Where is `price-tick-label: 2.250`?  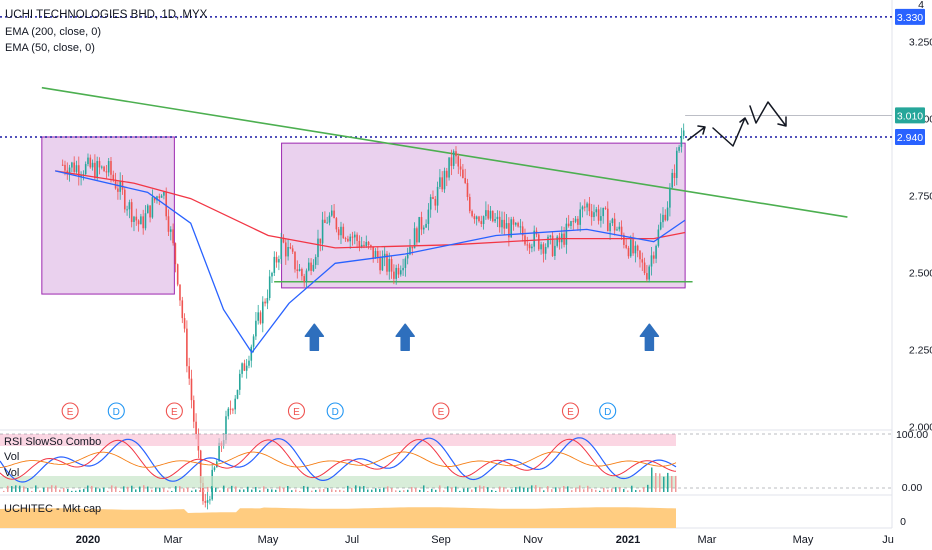
price-tick-label: 2.250 is located at coordinates (920, 351).